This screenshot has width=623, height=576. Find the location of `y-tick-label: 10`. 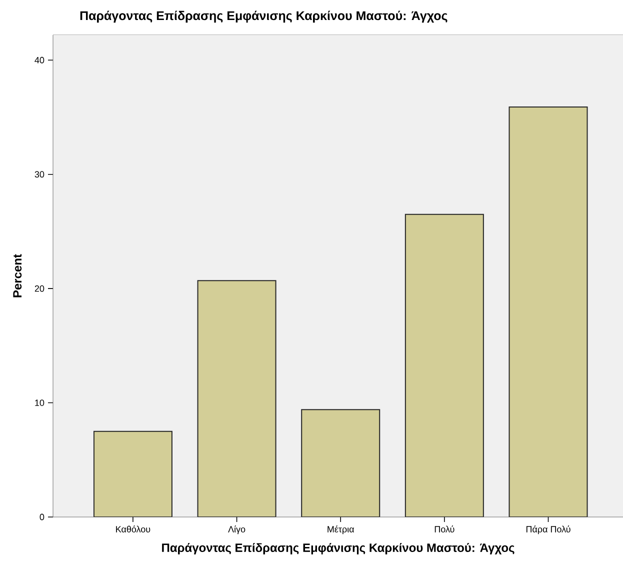

y-tick-label: 10 is located at coordinates (39, 403).